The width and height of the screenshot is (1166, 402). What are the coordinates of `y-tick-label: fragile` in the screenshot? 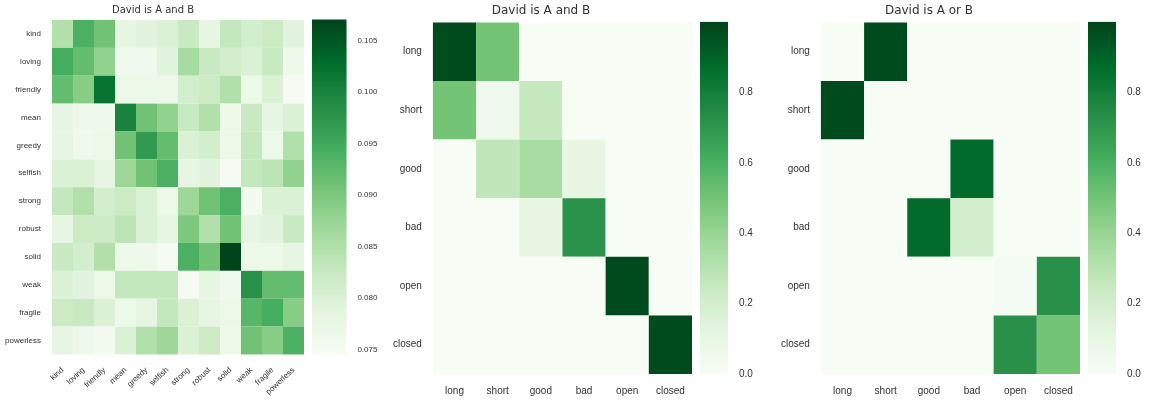 It's located at (30, 312).